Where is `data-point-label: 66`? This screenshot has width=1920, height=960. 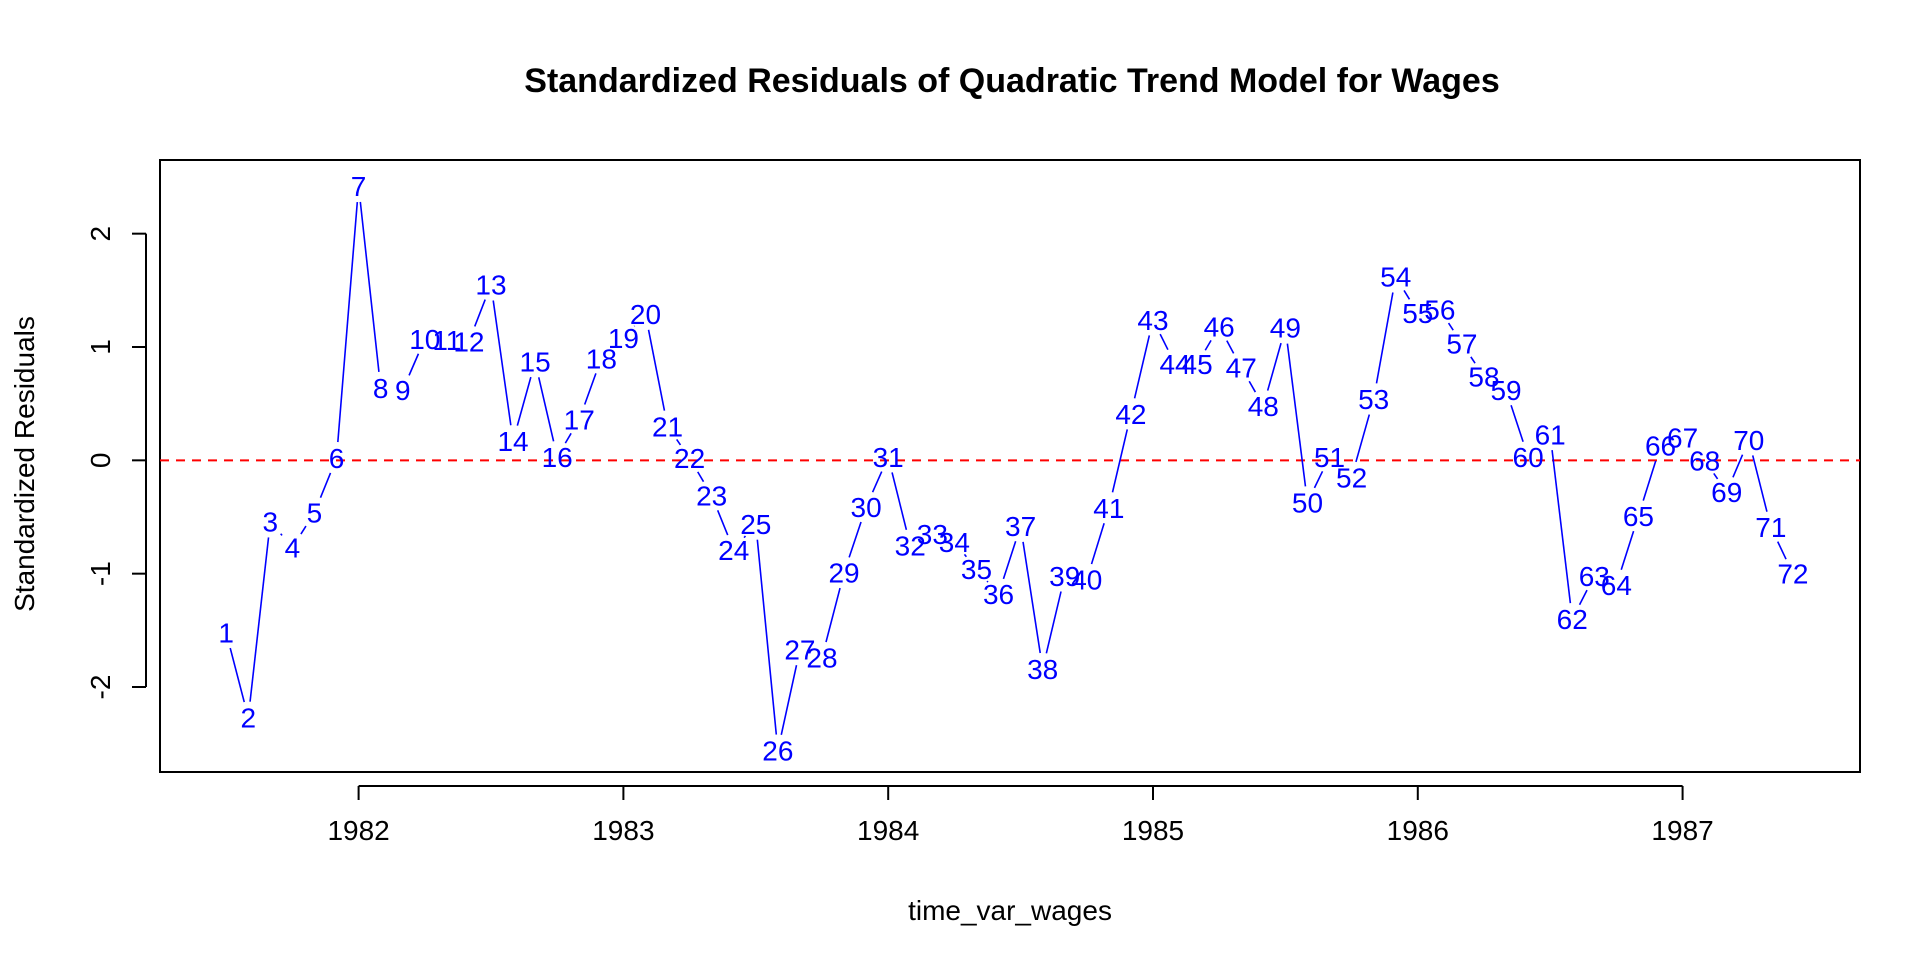
data-point-label: 66 is located at coordinates (1660, 446).